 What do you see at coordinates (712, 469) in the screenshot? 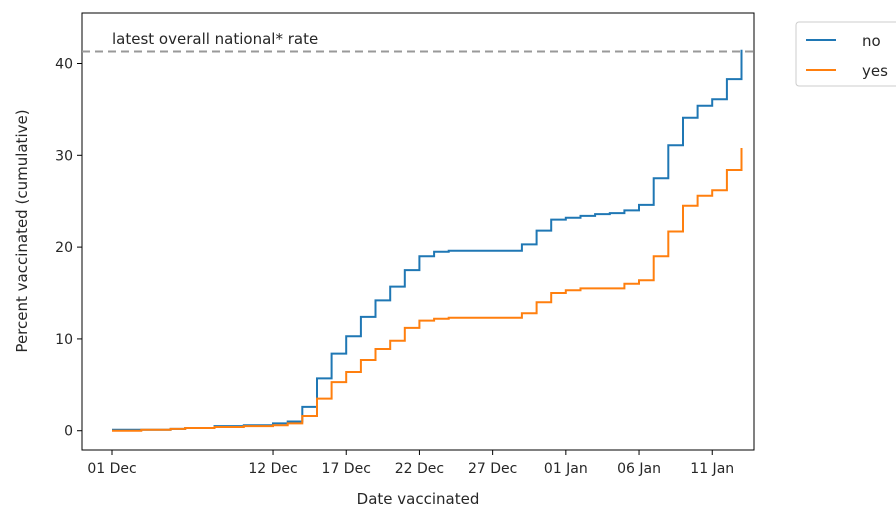
I see `x-tick-label: 11 Jan` at bounding box center [712, 469].